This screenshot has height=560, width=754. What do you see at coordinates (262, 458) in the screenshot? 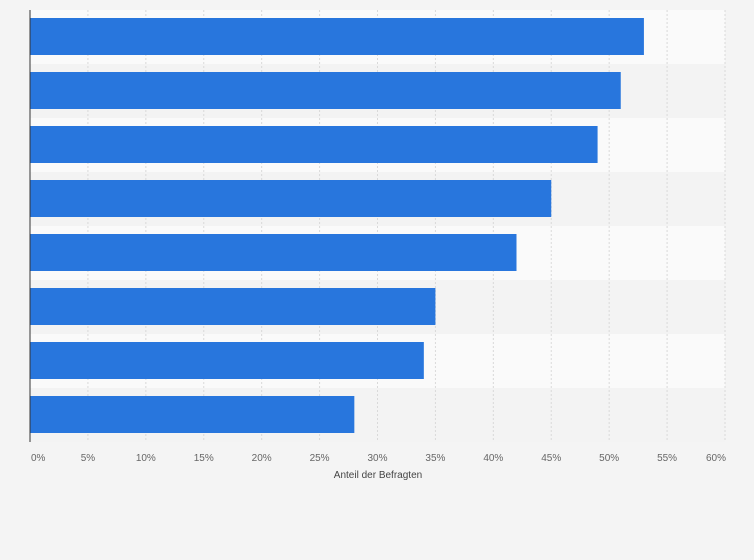
I see `x-tick-label: 20%` at bounding box center [262, 458].